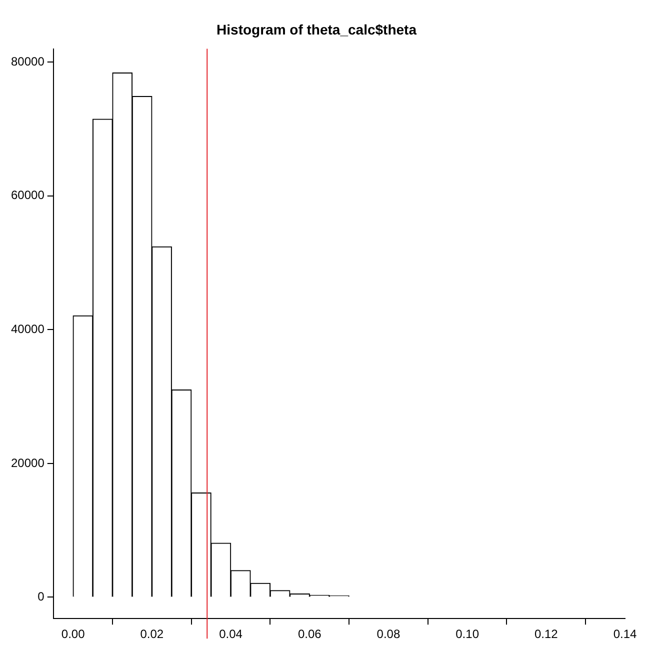 The image size is (653, 653). I want to click on x-tick-label: 0.14, so click(625, 634).